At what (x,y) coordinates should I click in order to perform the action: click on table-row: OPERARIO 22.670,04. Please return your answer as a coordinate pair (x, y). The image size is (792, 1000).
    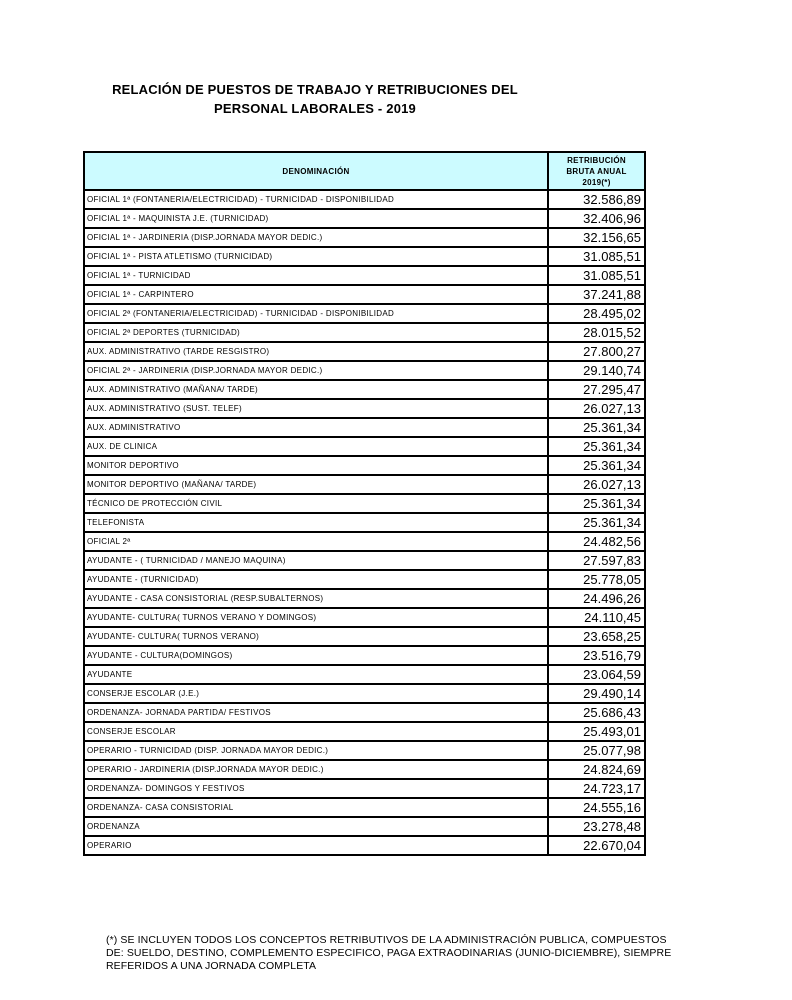
    Looking at the image, I should click on (364, 845).